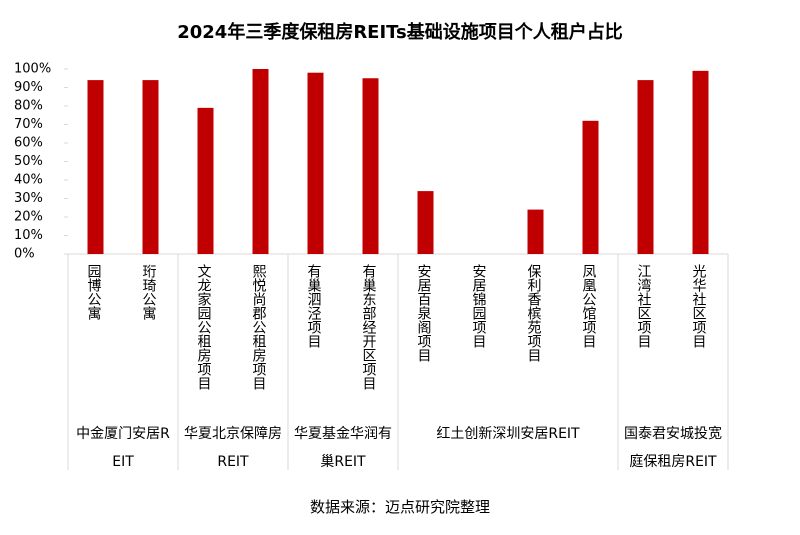  What do you see at coordinates (399, 507) in the screenshot?
I see `source-note: 数据来源：迈点研究院整理` at bounding box center [399, 507].